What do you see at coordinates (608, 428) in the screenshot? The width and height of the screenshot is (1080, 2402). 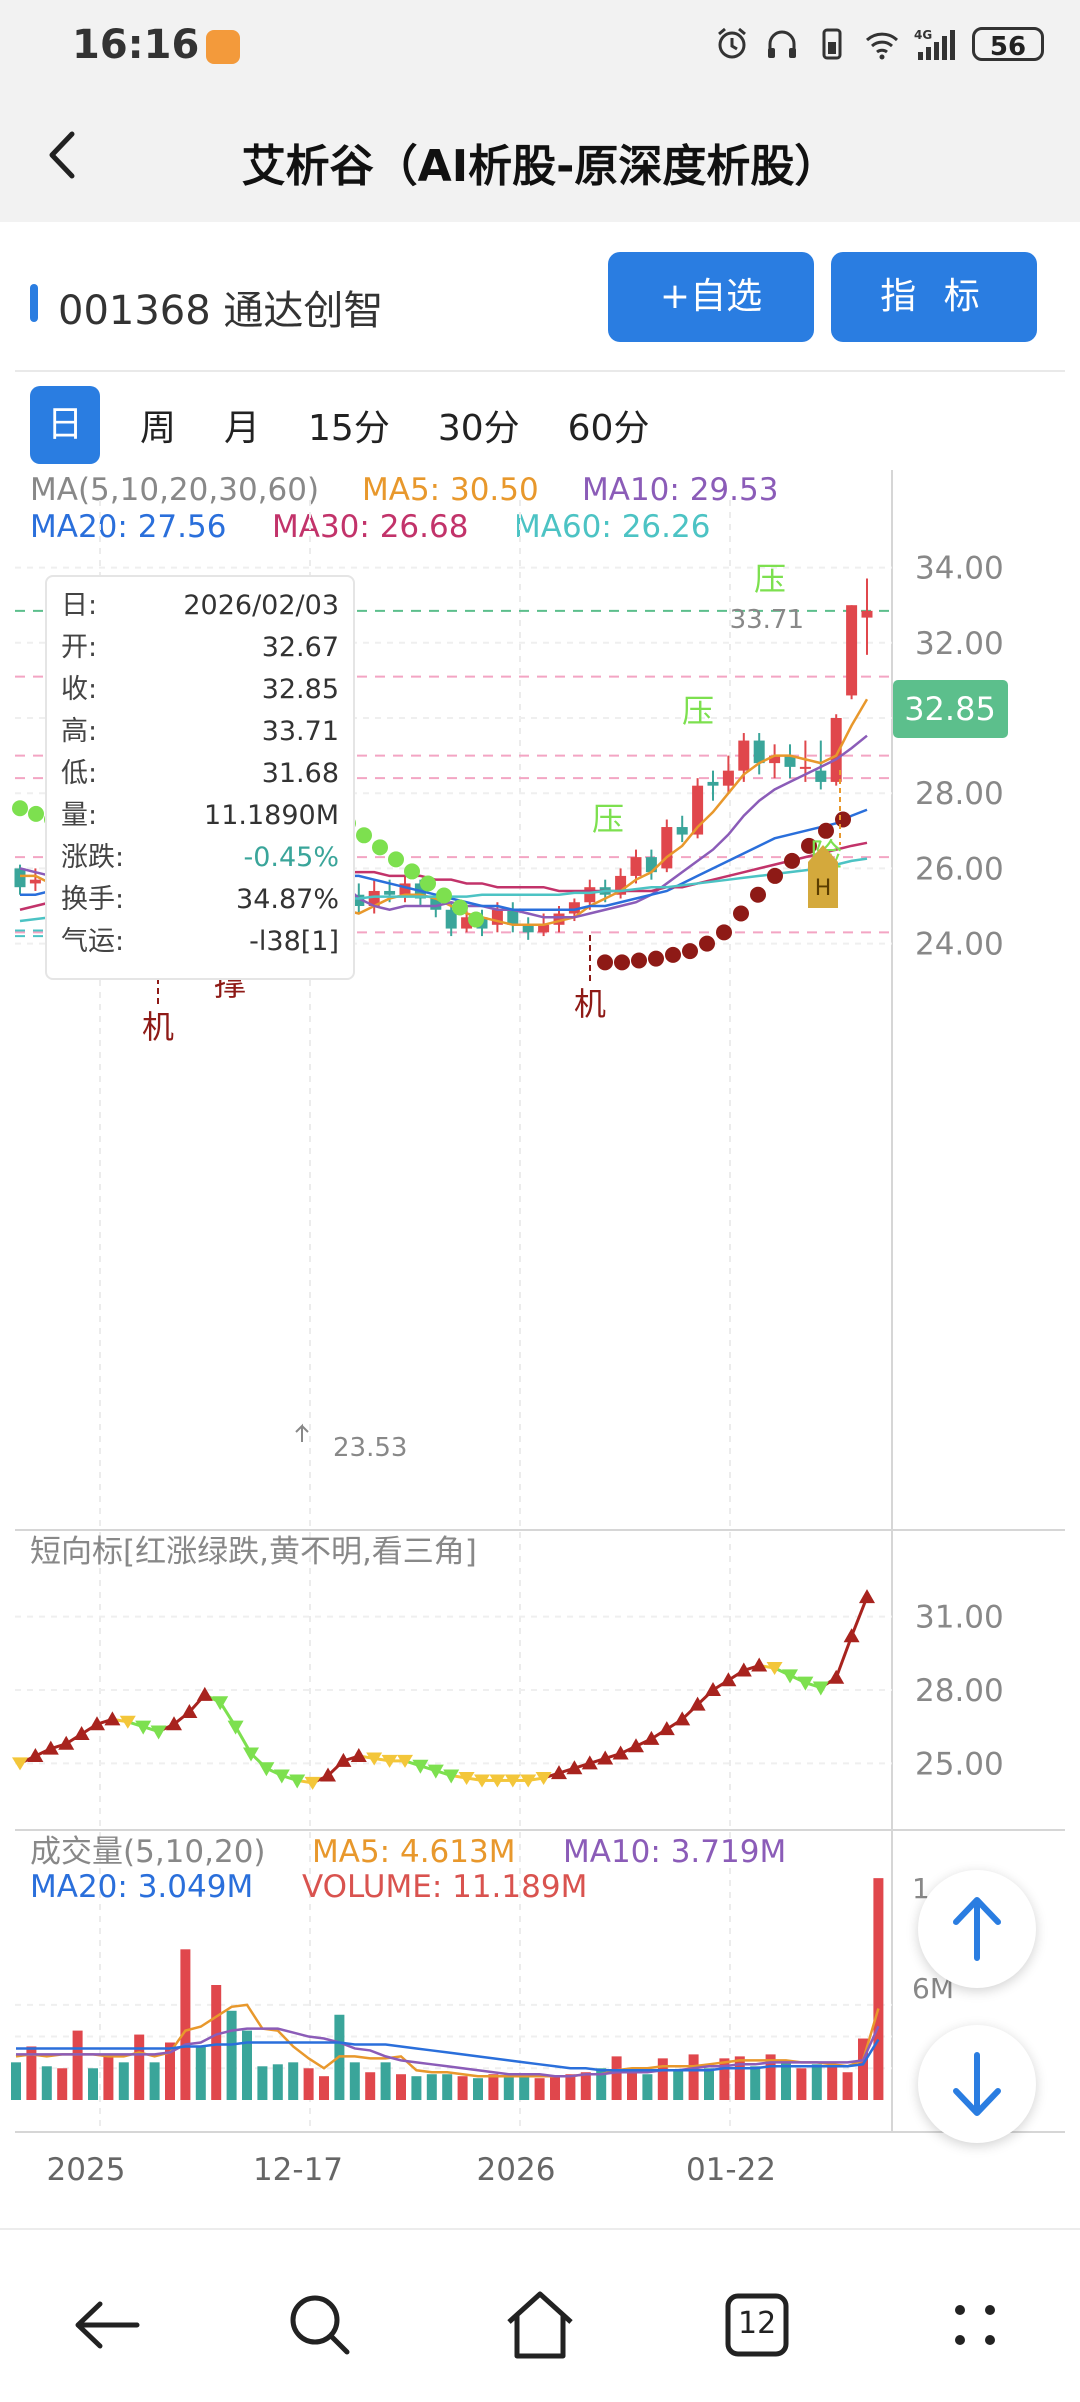 I see `tab-60min: 60分` at bounding box center [608, 428].